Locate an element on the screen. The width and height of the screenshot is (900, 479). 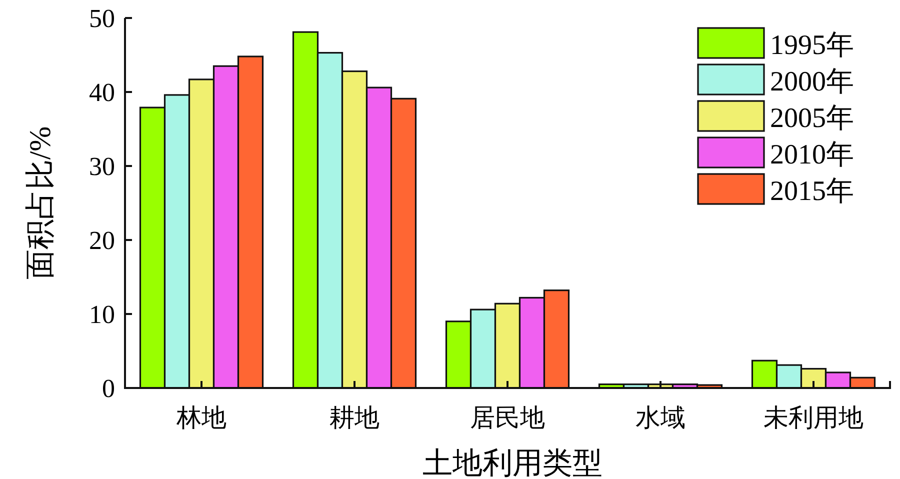
y-axis-title: 面积占比/% is located at coordinates (40, 203).